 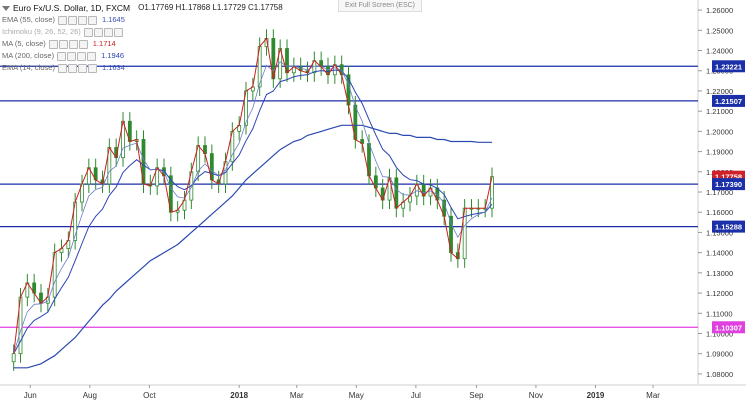 I want to click on y-tick-label: 1.26000, so click(x=719, y=10).